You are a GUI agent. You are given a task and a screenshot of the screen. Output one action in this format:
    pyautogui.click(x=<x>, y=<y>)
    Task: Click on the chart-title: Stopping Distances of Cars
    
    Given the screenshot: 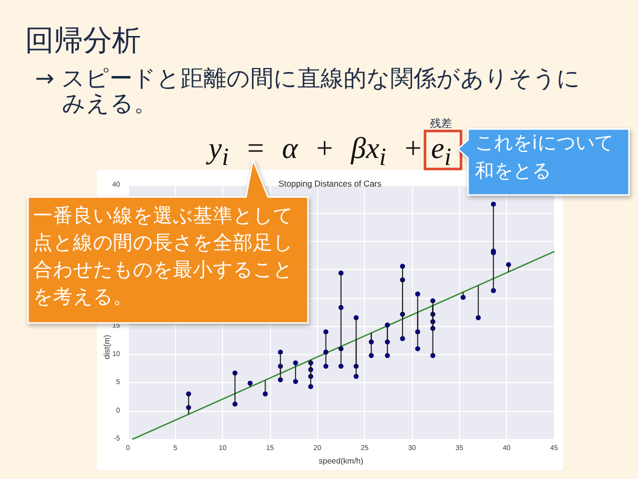 What is the action you would take?
    pyautogui.click(x=330, y=183)
    